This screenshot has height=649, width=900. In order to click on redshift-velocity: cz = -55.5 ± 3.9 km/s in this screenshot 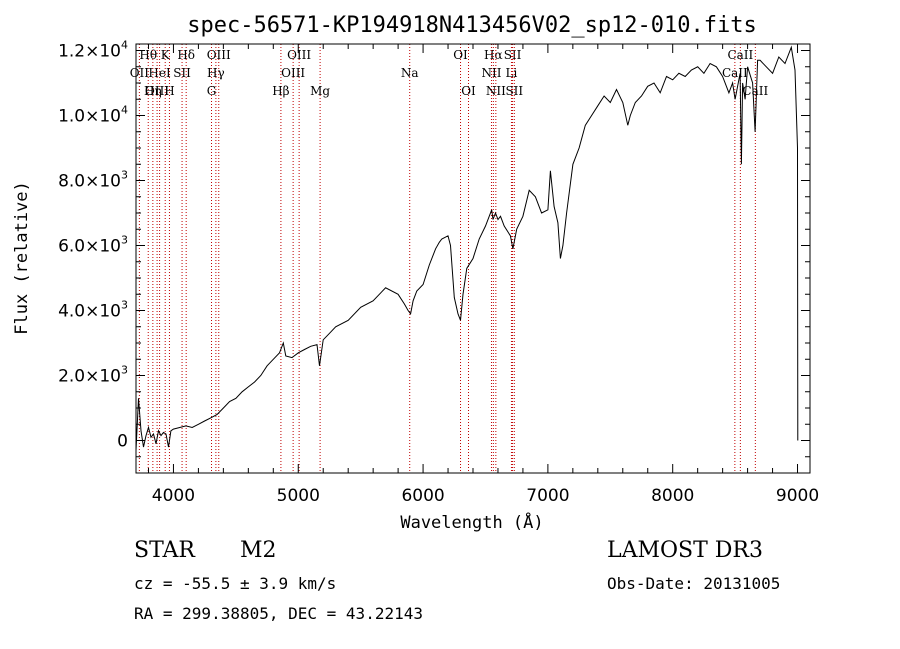, I will do `click(235, 583)`.